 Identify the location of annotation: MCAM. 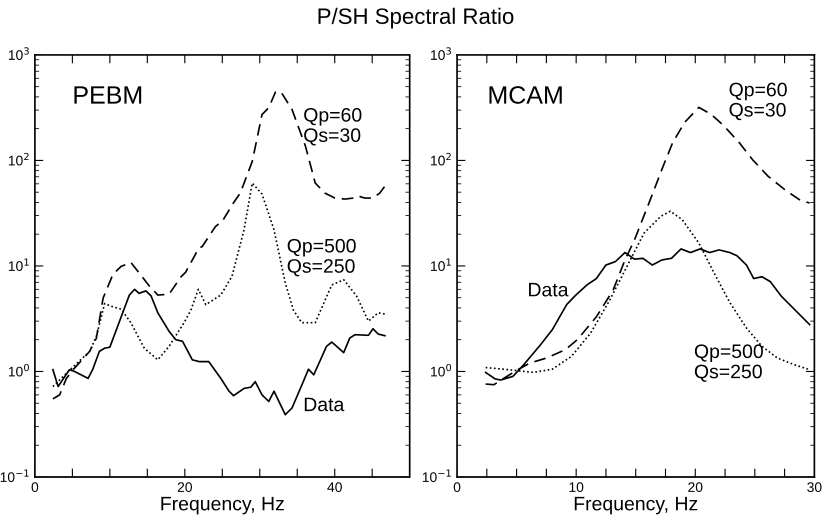
(525, 95).